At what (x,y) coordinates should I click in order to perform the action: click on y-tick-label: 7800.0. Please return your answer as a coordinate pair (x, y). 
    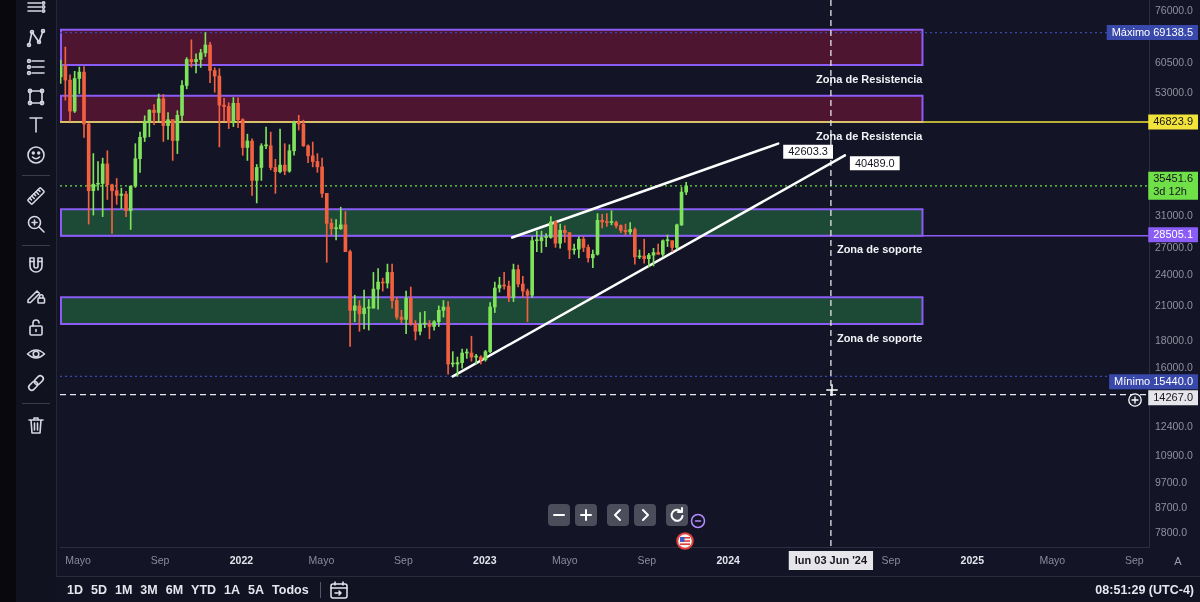
    Looking at the image, I should click on (1171, 531).